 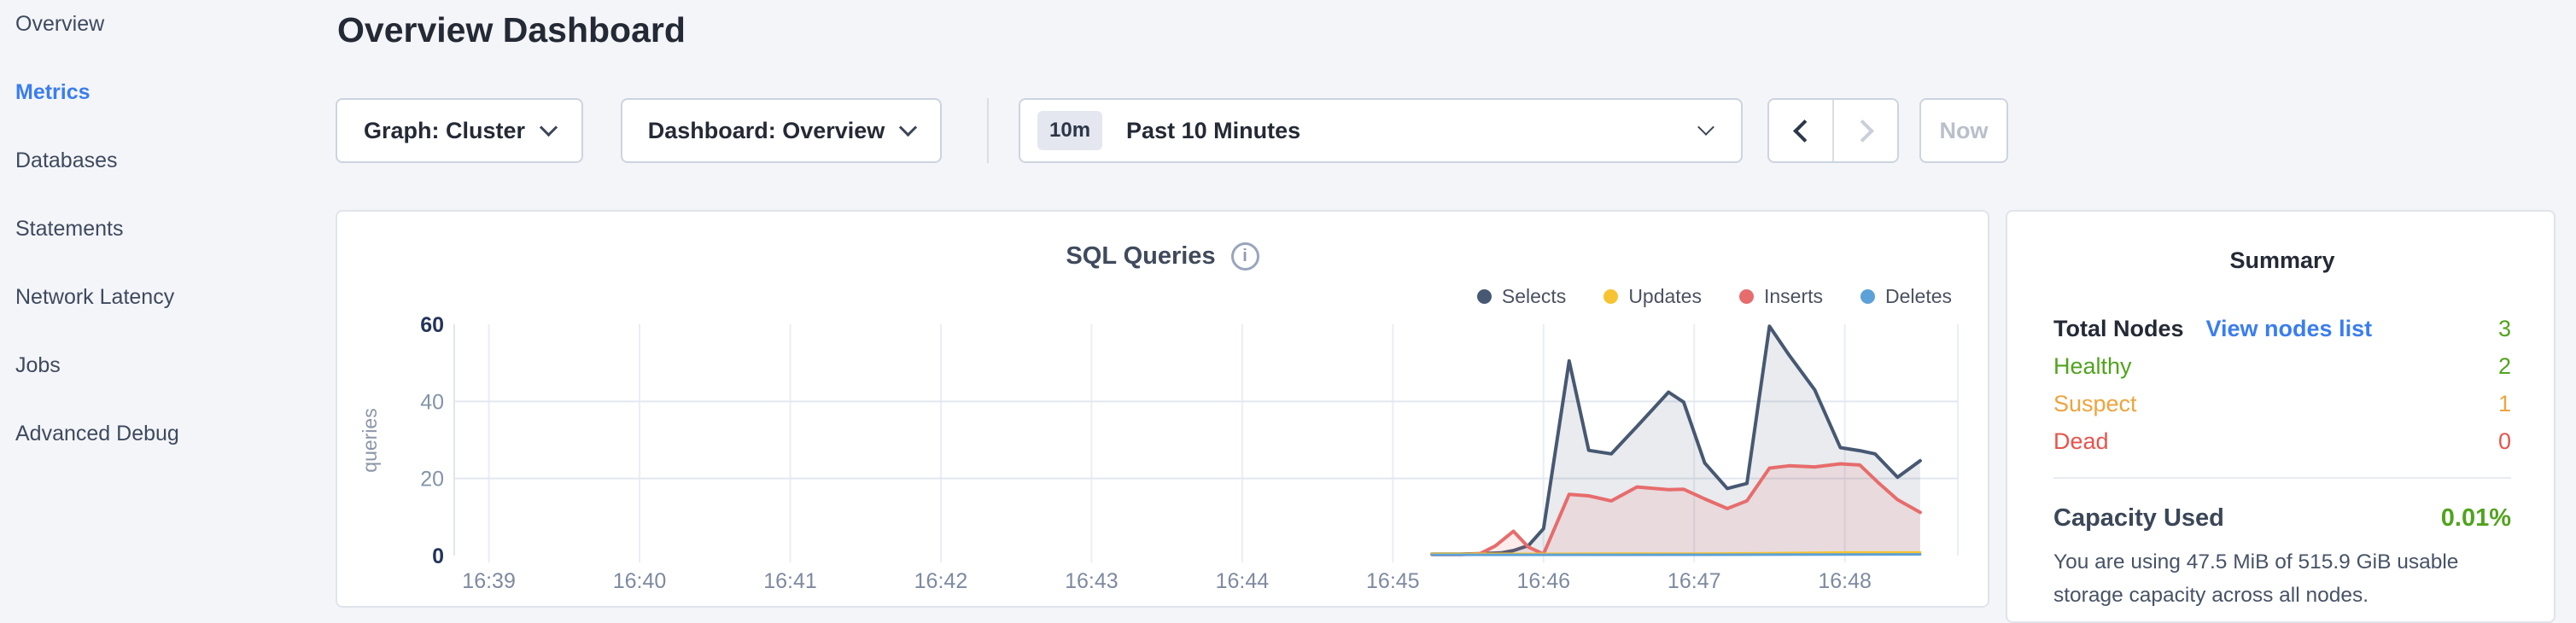 I want to click on next-time-button, so click(x=1864, y=130).